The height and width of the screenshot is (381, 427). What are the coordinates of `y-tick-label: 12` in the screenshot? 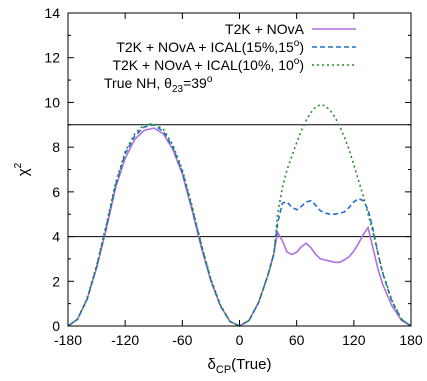 It's located at (52, 58).